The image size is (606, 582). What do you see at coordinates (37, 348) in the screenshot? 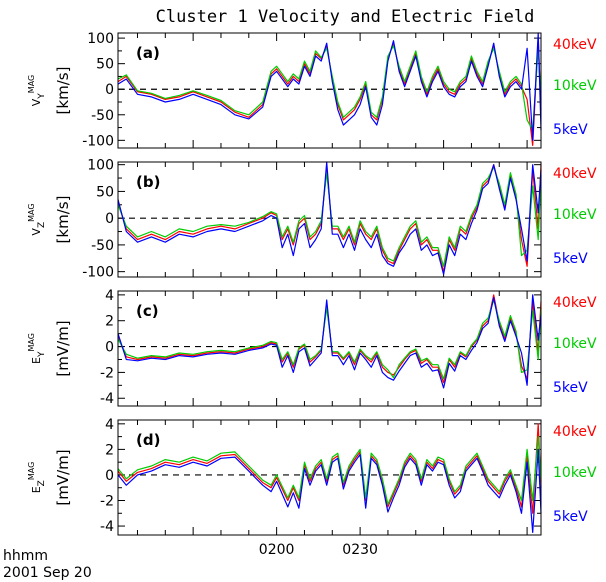
I see `y-axis-label: EYMAG` at bounding box center [37, 348].